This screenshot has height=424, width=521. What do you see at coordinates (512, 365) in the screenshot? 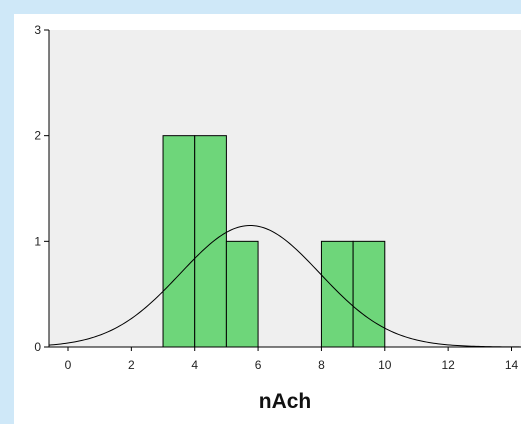
I see `x-tick-label-14: 14` at bounding box center [512, 365].